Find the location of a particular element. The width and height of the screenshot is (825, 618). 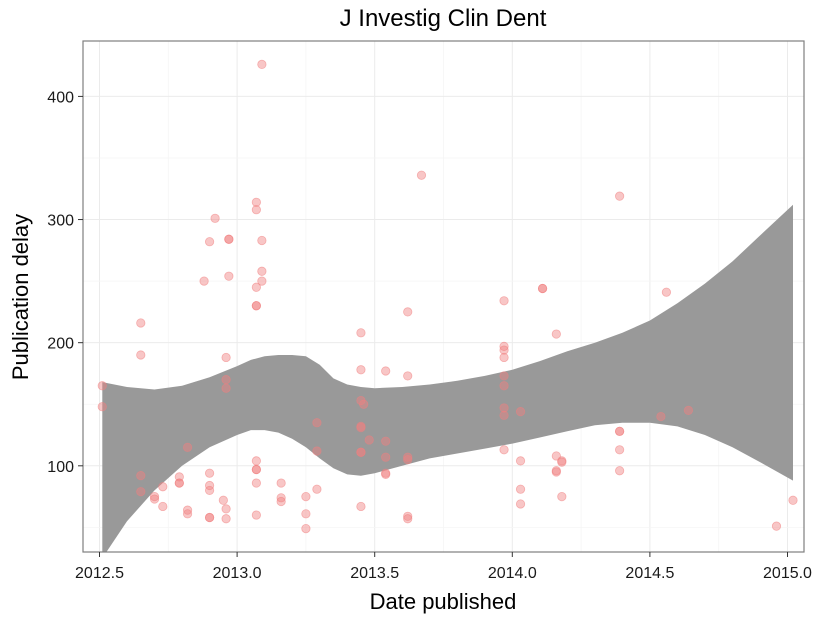

x-tick-label: 2013.0 is located at coordinates (237, 573).